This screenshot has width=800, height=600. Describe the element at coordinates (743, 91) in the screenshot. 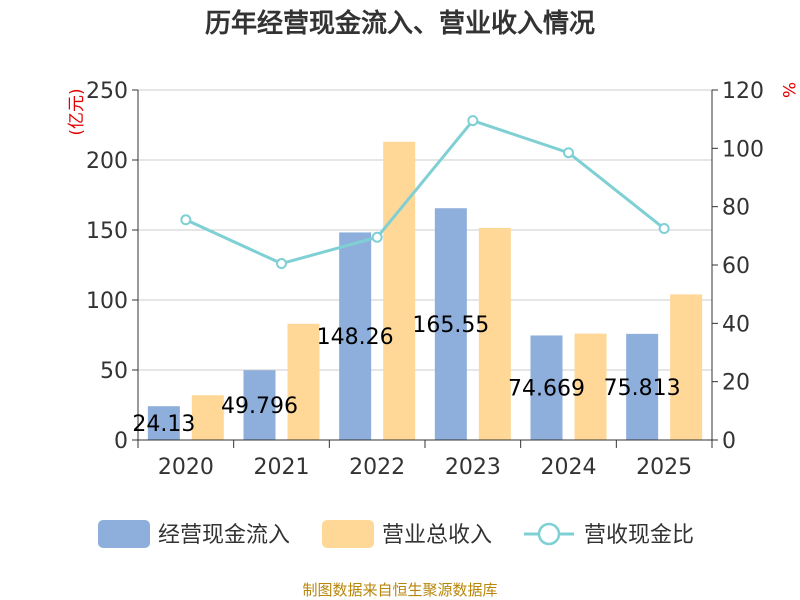

I see `y2-tick-label: 120` at that location.